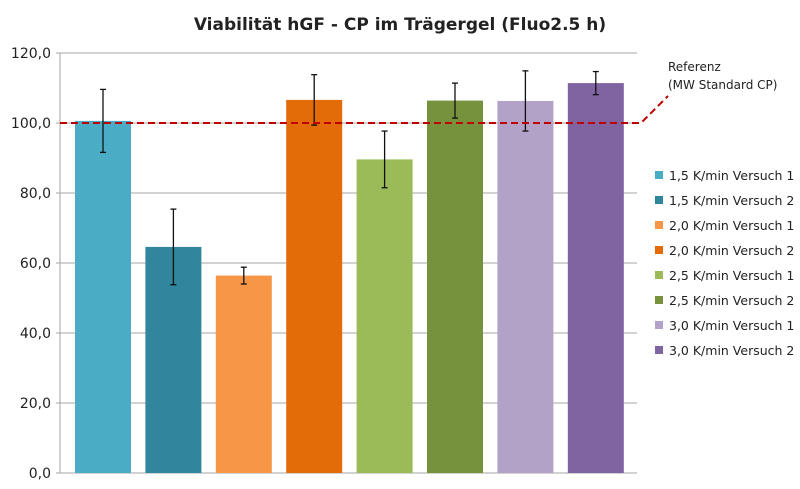 The height and width of the screenshot is (489, 800). I want to click on y-axis: 0,0 20,0 40,0 60,0 80,0 100,0 120,0, so click(36, 264).